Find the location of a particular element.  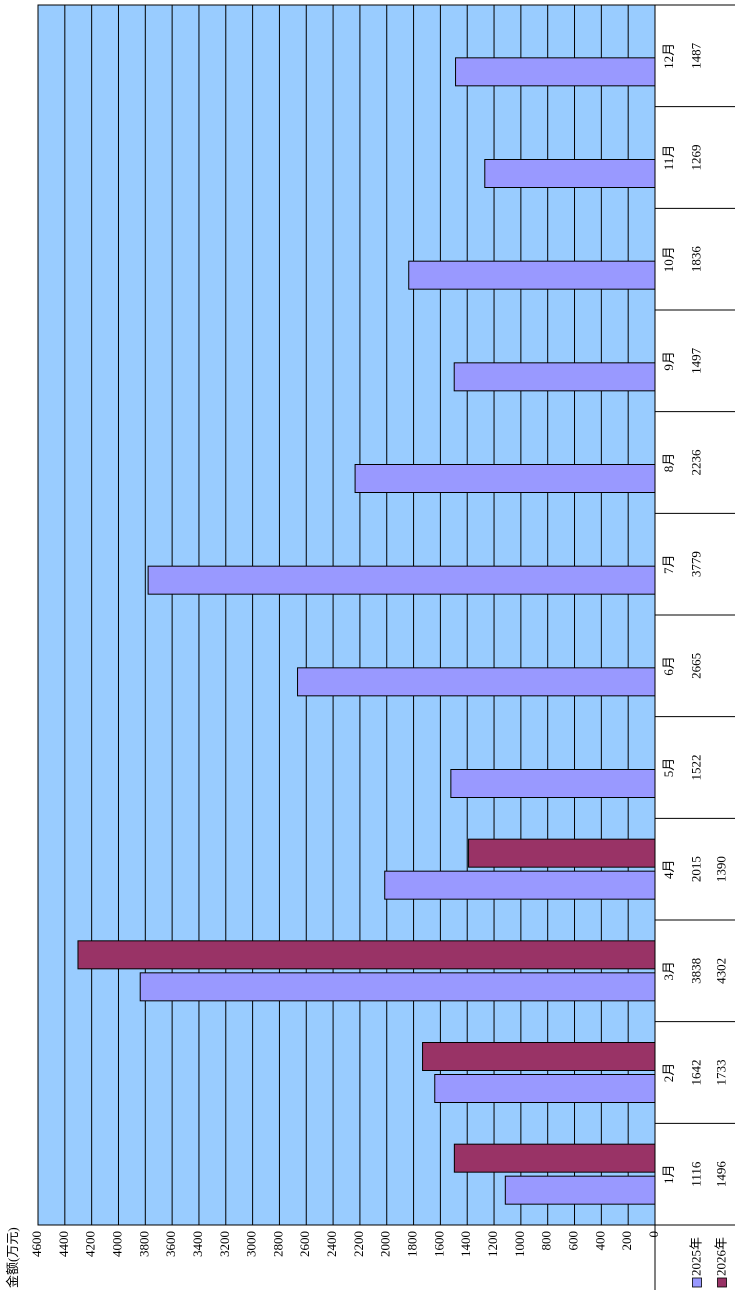

x-tick-label: 2月 is located at coordinates (668, 1073).